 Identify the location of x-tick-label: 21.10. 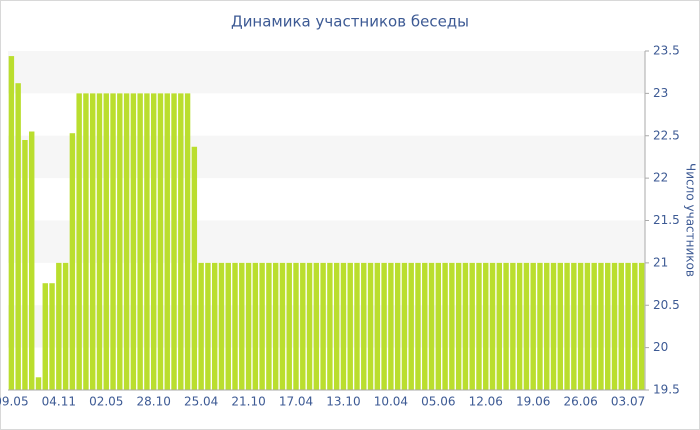
(248, 402).